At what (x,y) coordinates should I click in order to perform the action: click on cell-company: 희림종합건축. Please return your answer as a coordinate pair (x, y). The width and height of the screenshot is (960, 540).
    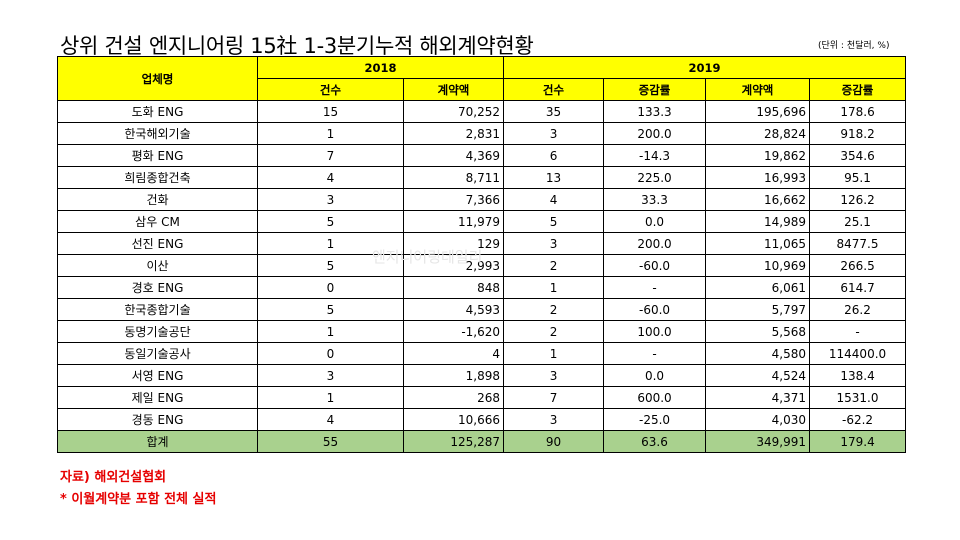
    Looking at the image, I should click on (157, 177).